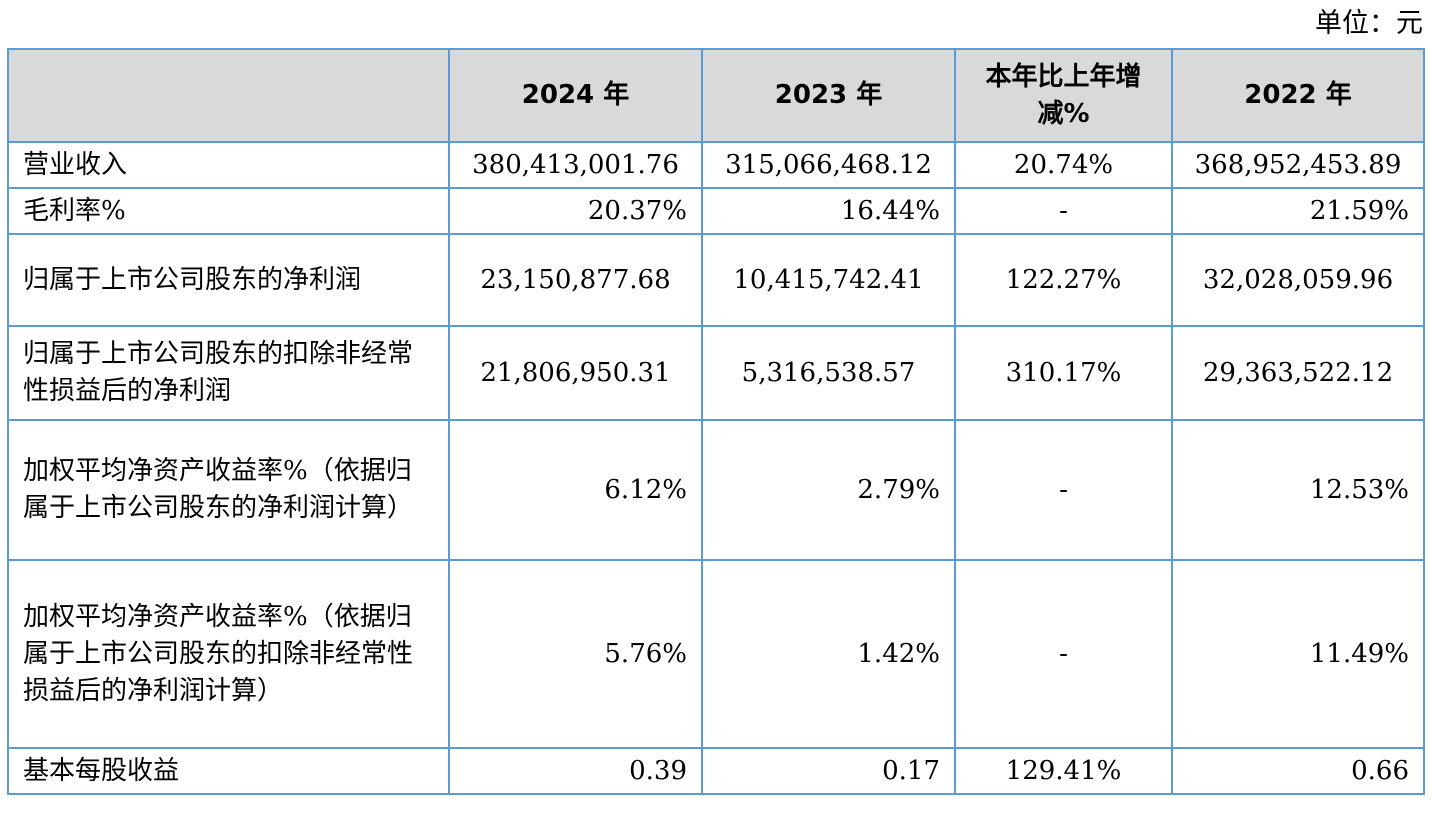 The width and height of the screenshot is (1433, 818). What do you see at coordinates (1298, 490) in the screenshot?
I see `cell-2022: 12.53%` at bounding box center [1298, 490].